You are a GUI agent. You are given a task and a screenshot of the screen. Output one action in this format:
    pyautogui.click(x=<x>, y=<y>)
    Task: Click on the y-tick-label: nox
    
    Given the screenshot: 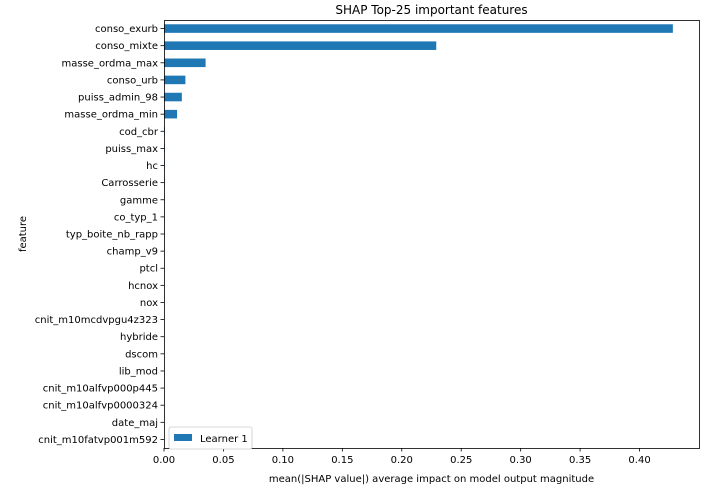 What is the action you would take?
    pyautogui.click(x=149, y=303)
    